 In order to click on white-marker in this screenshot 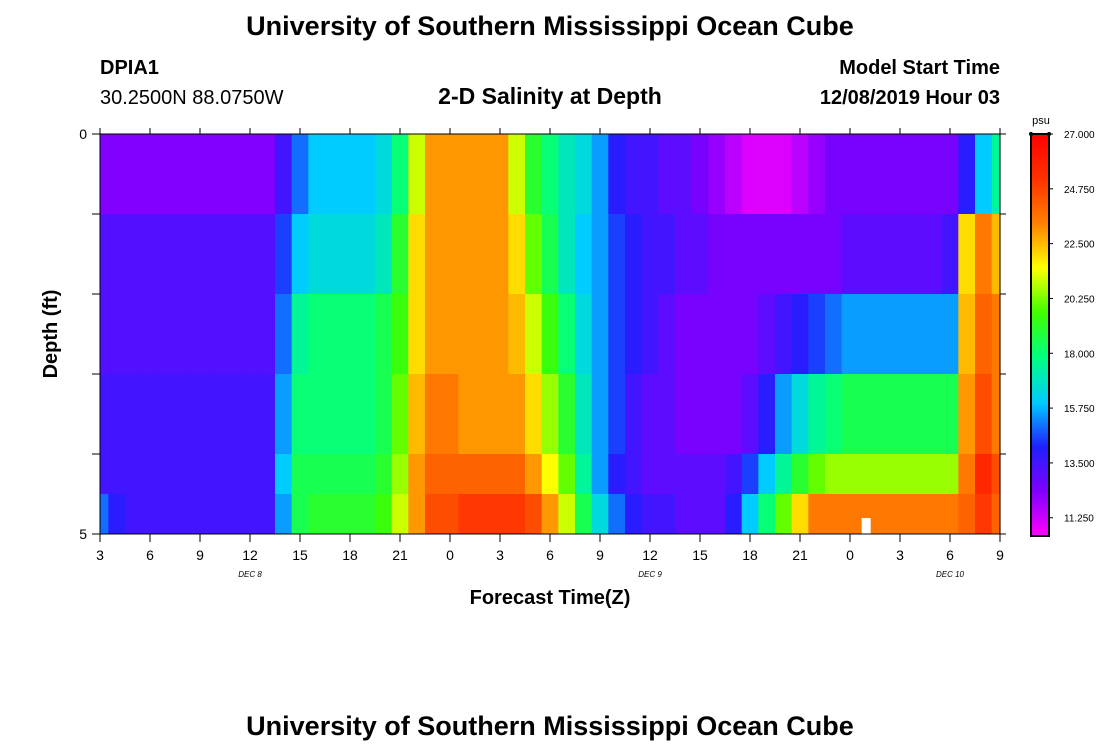, I will do `click(866, 526)`.